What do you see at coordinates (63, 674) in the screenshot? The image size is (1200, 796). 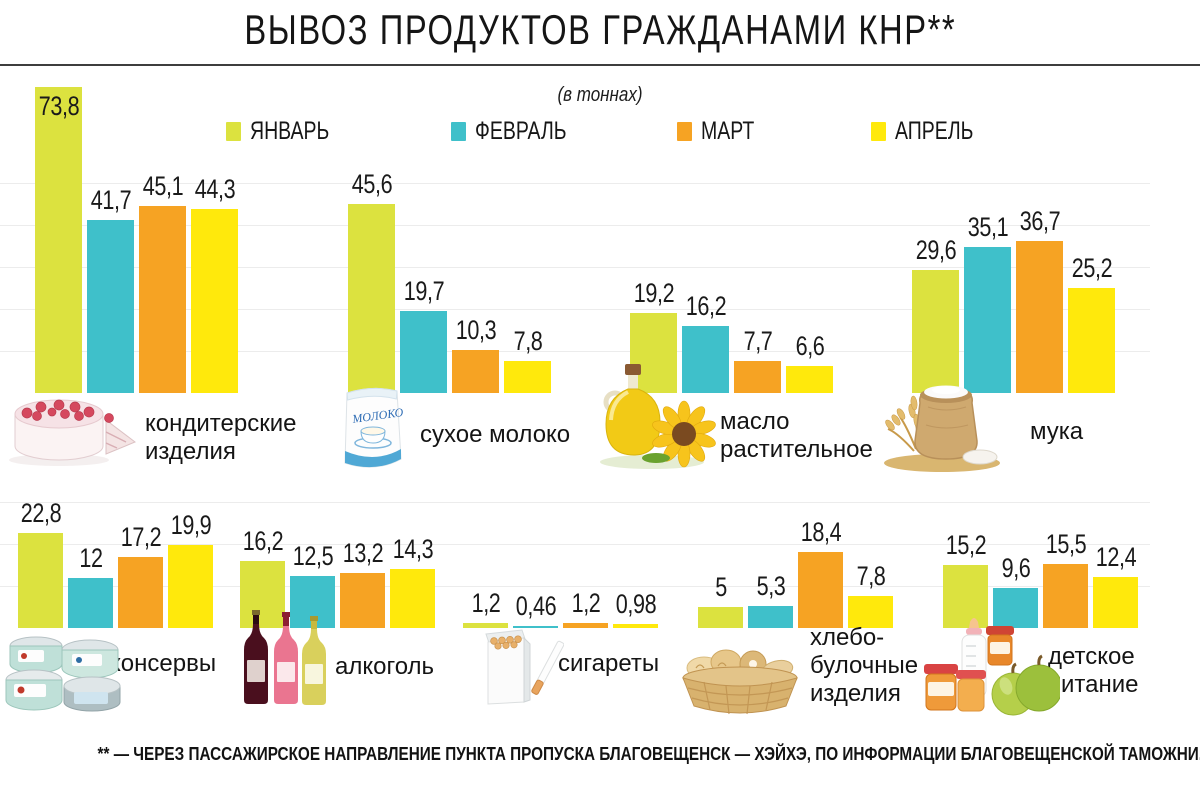 I see `canned-food-icon` at bounding box center [63, 674].